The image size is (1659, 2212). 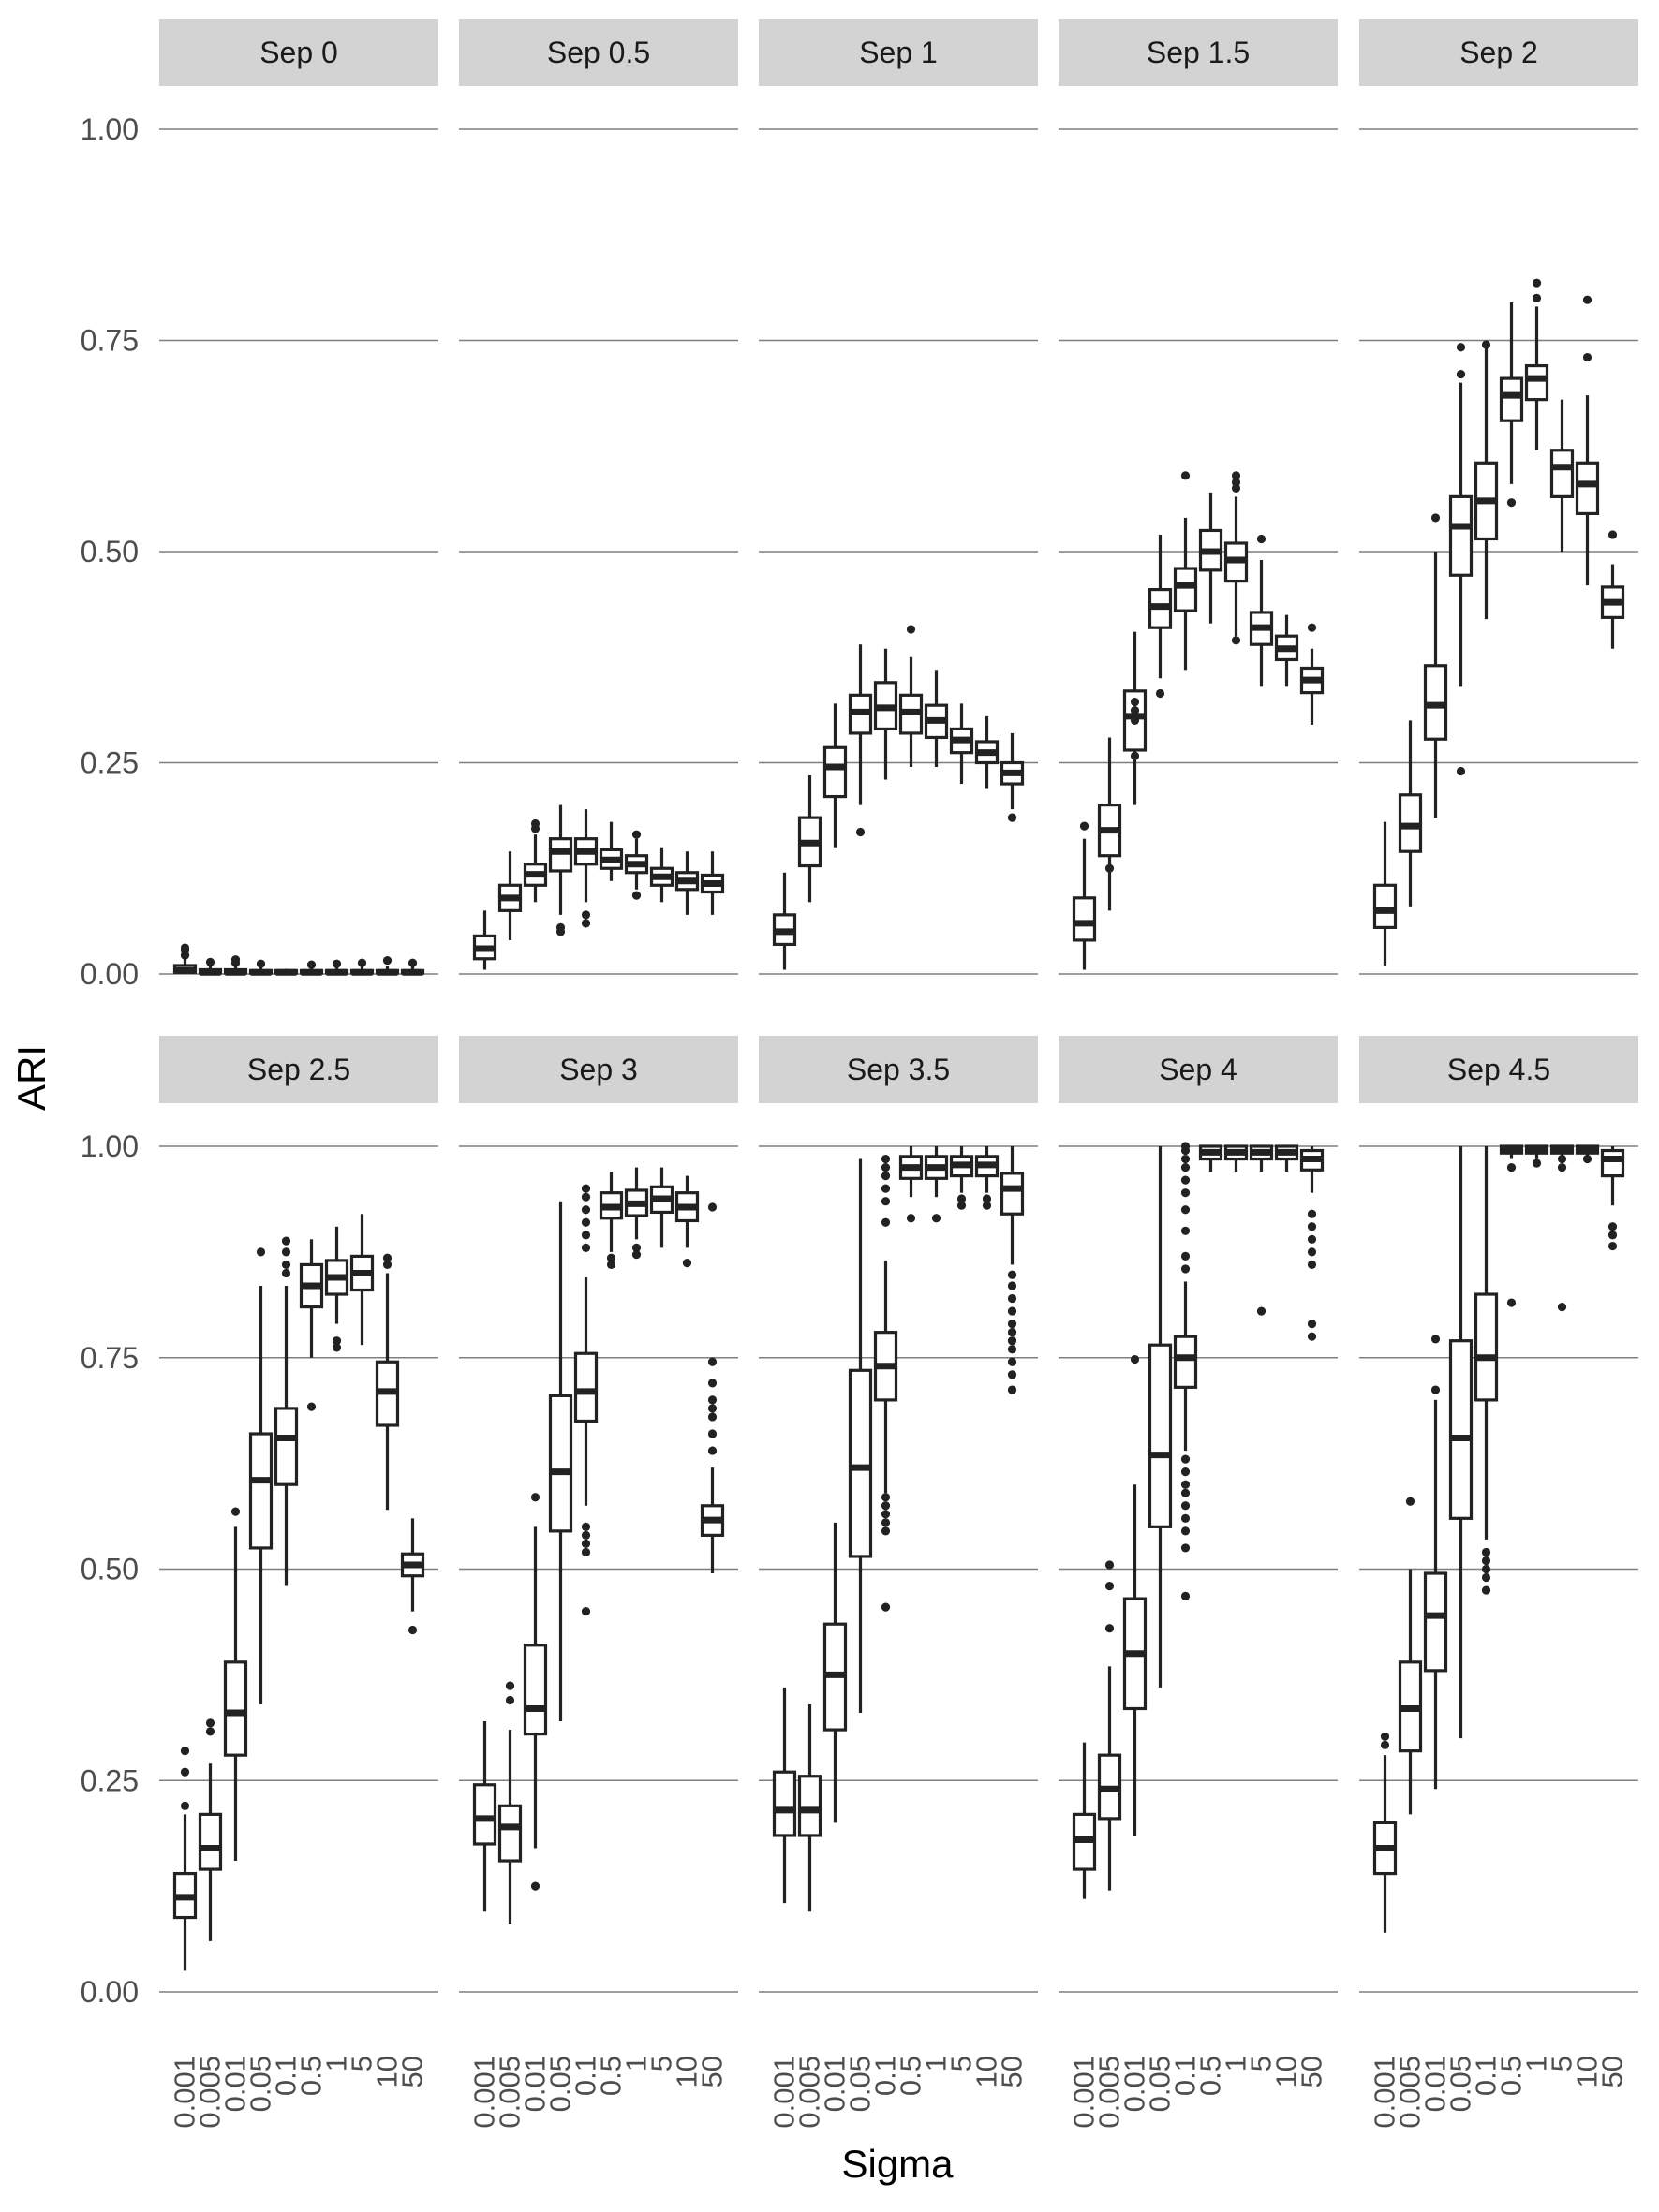 I want to click on facet-strip-label: Sep 2.5, so click(x=298, y=1070).